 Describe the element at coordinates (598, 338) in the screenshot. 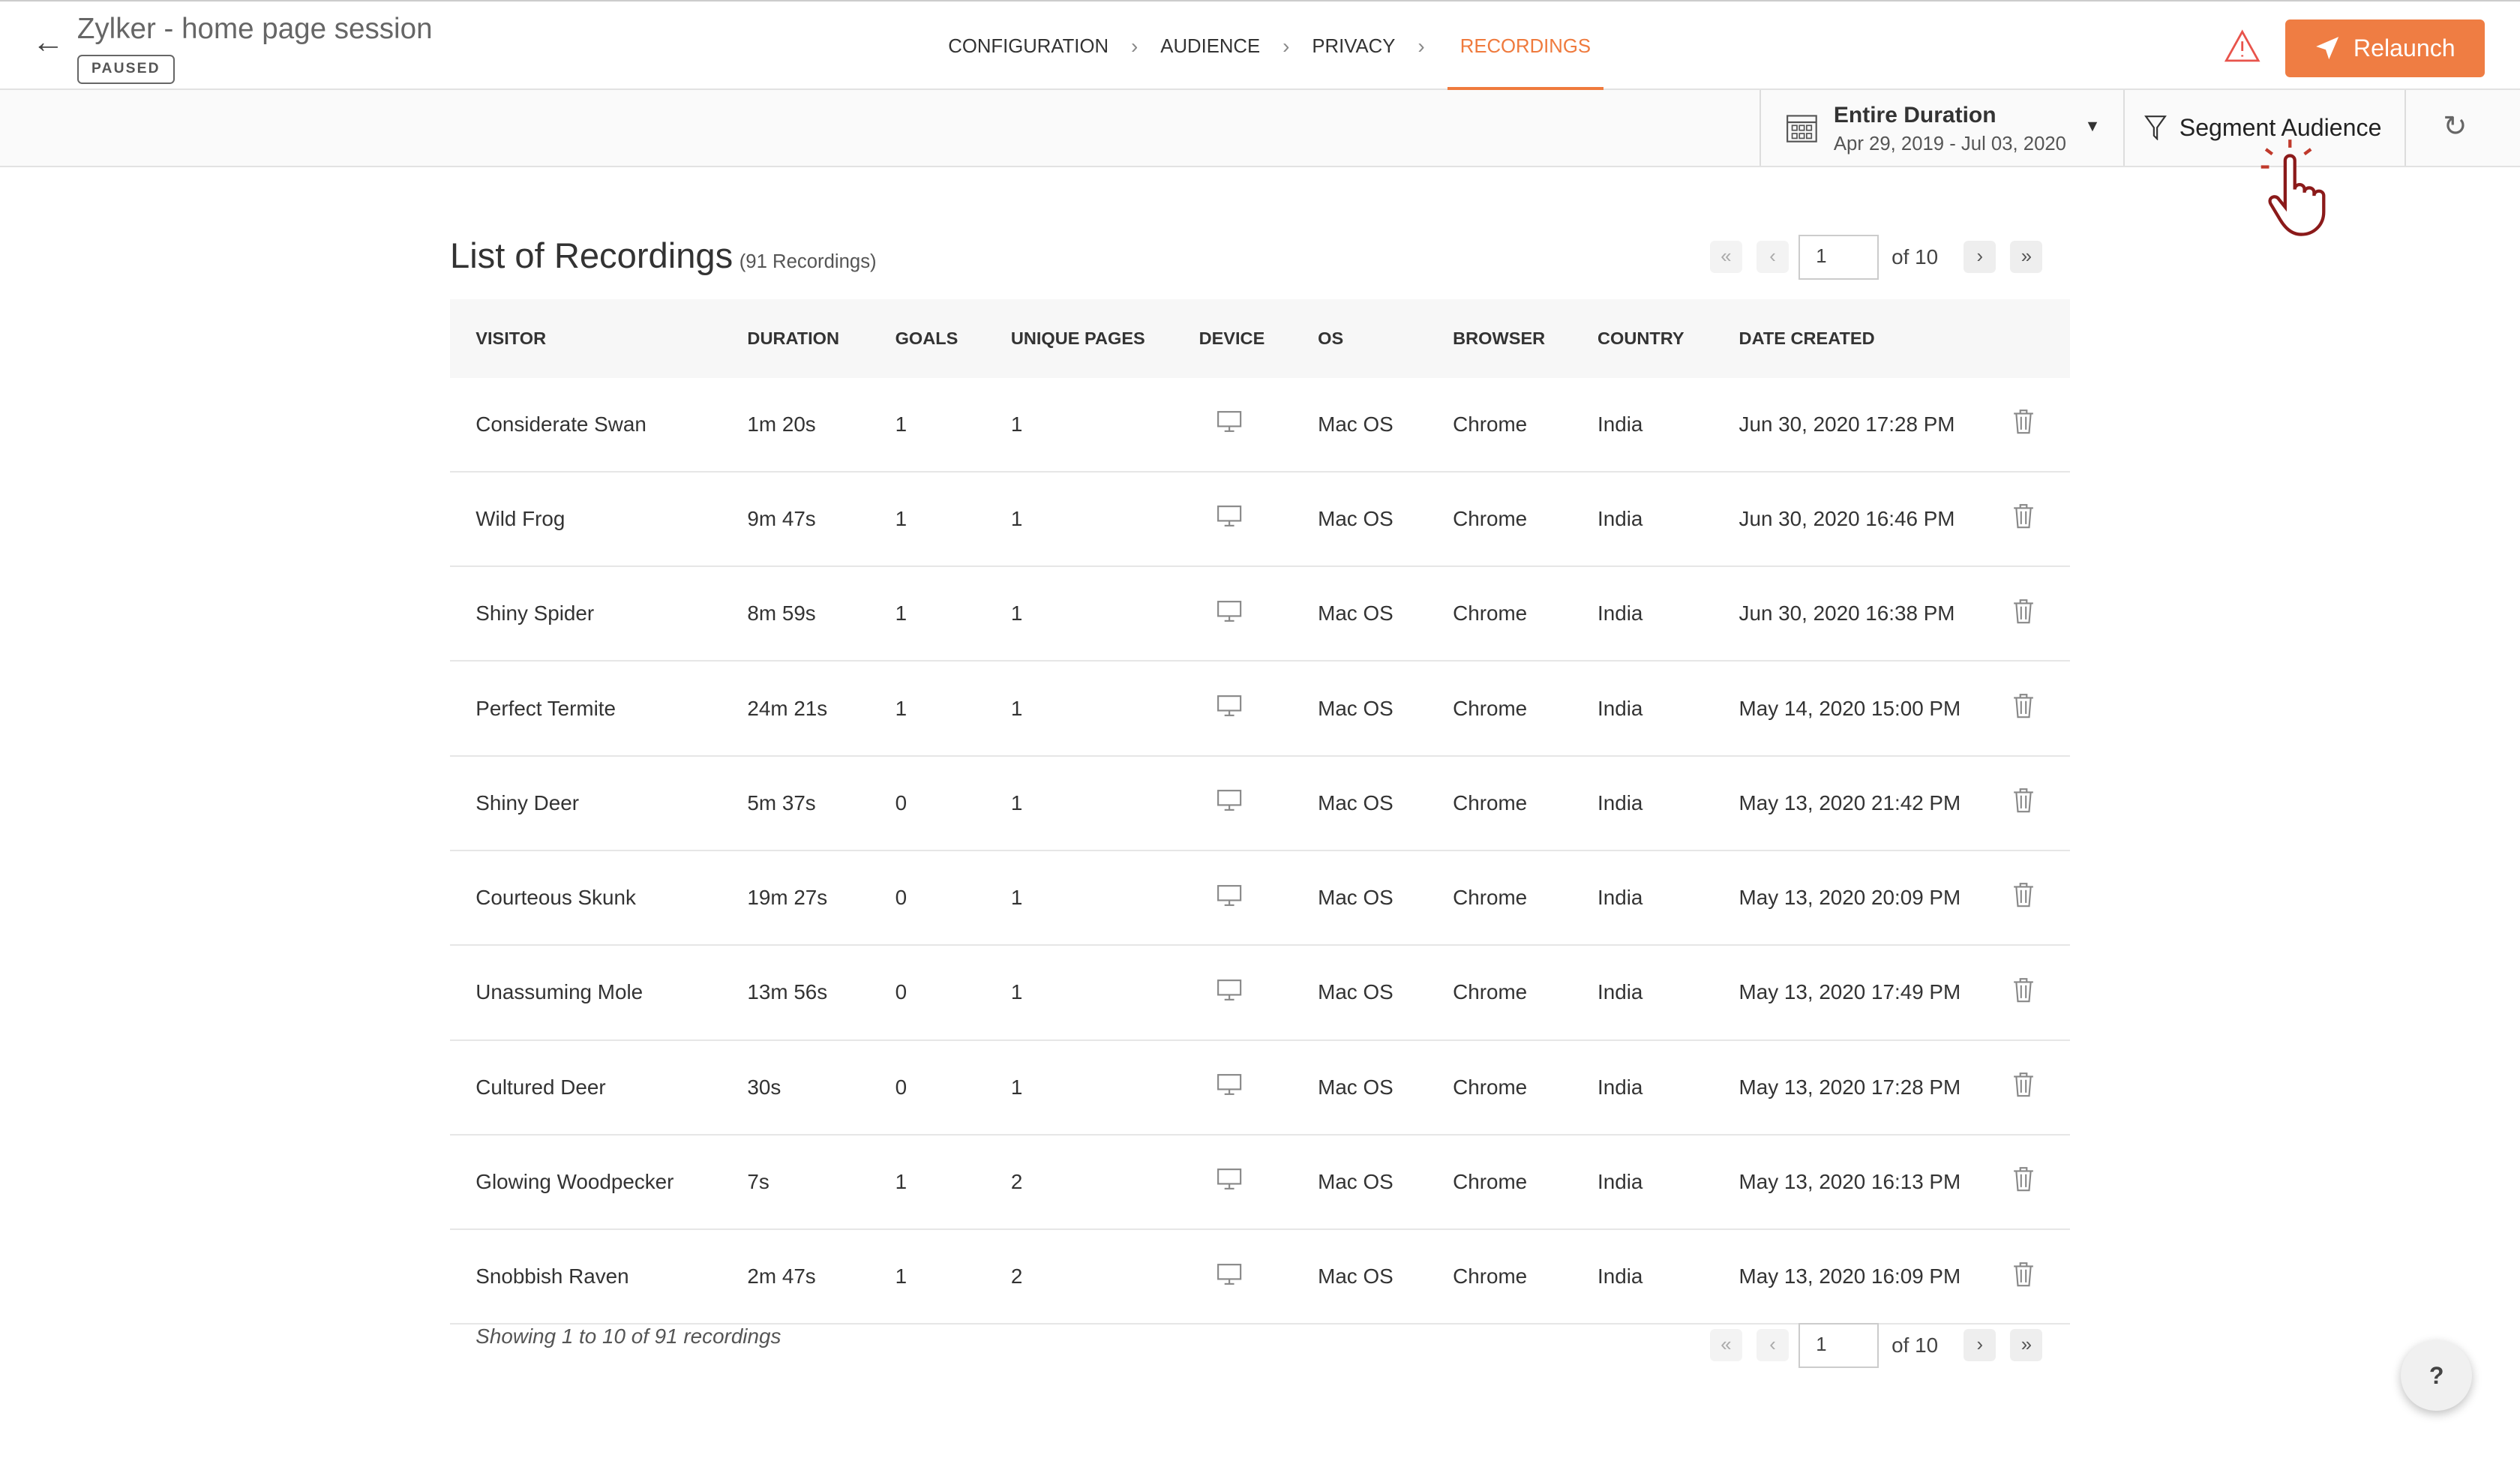

I see `column-header: VISITOR` at that location.